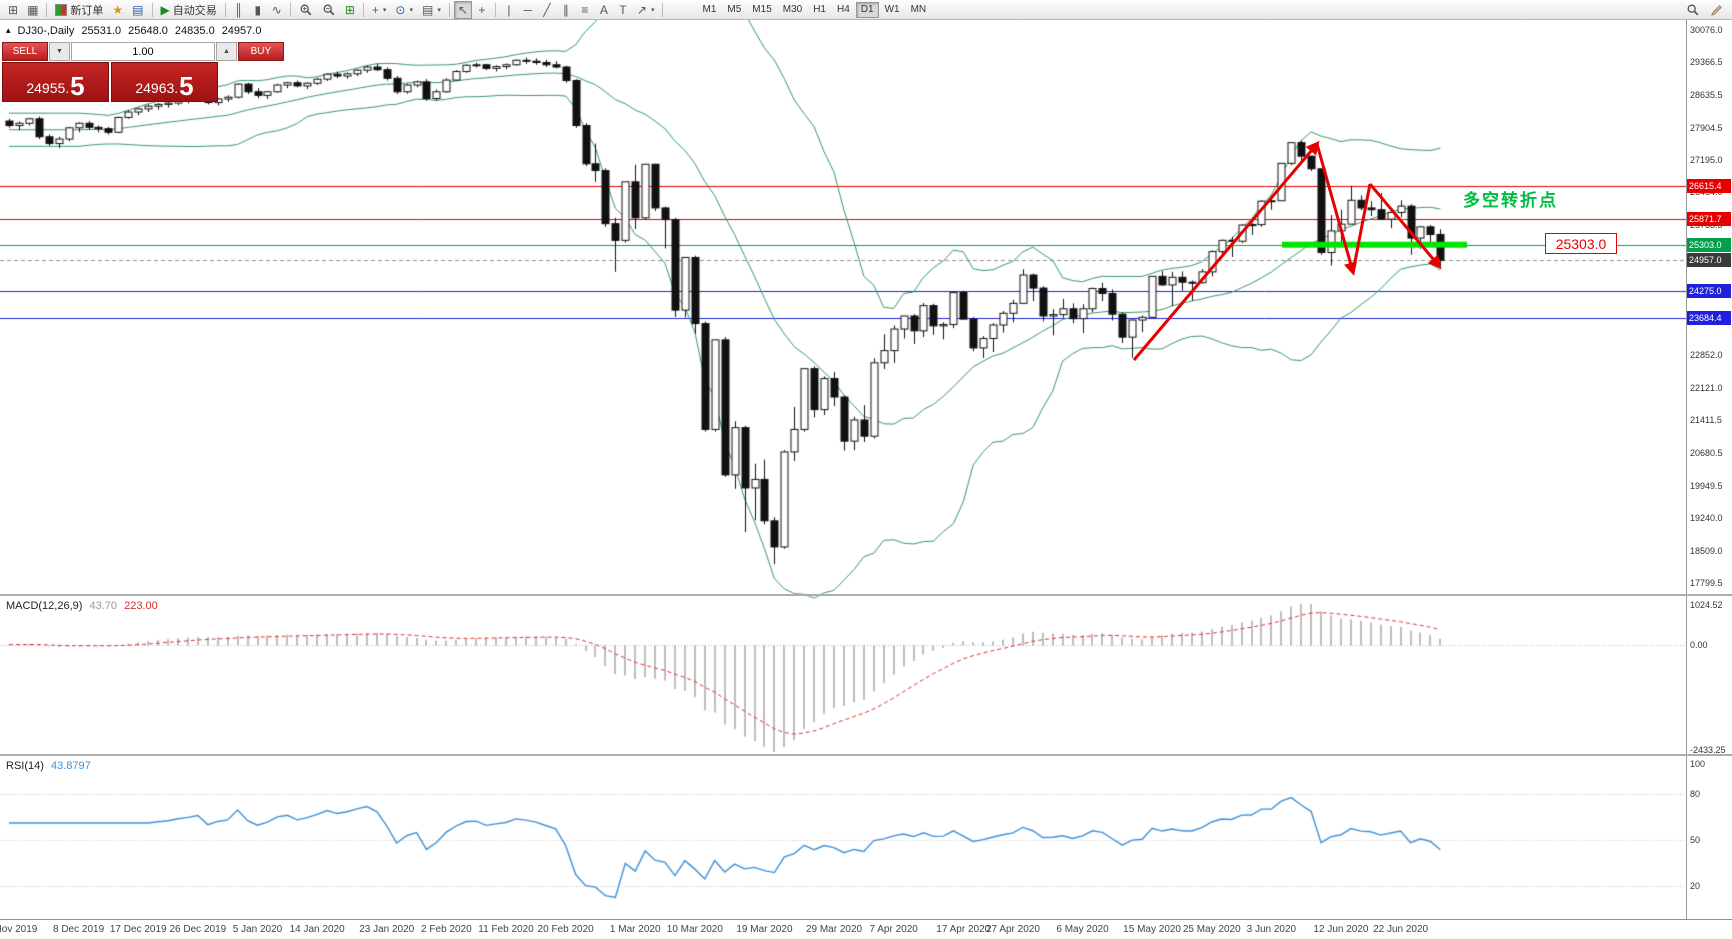  What do you see at coordinates (157, 88) in the screenshot?
I see `buy-price-main: 24963.` at bounding box center [157, 88].